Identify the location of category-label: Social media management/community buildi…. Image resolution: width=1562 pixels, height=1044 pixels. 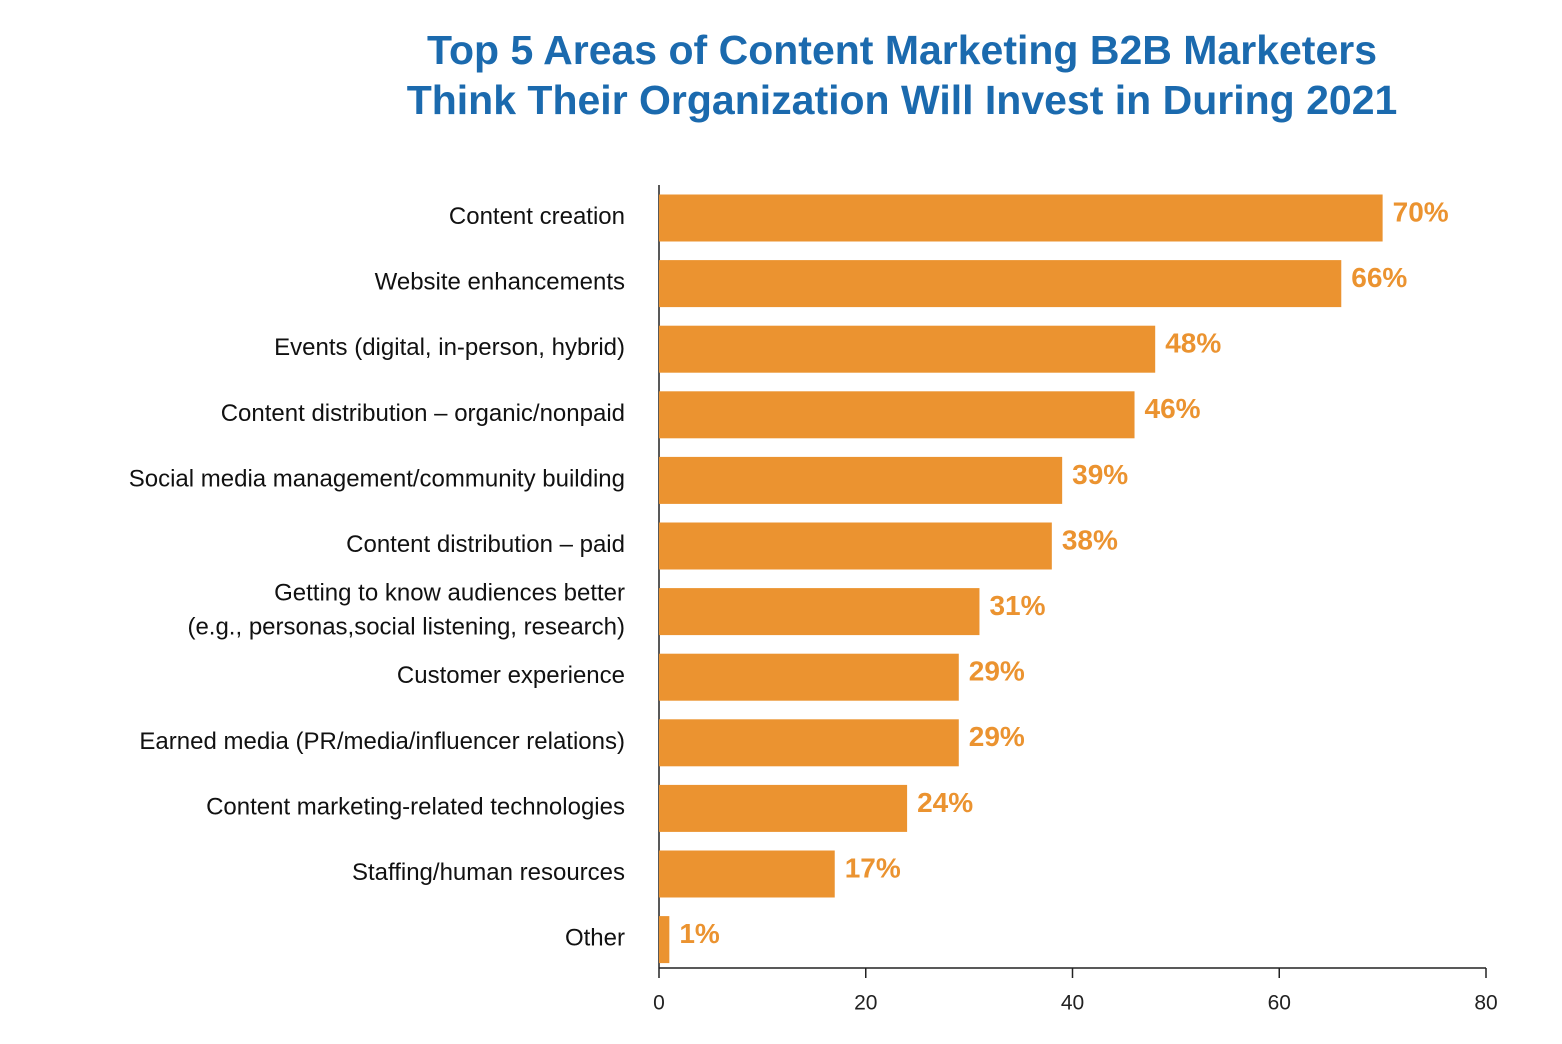
(377, 479).